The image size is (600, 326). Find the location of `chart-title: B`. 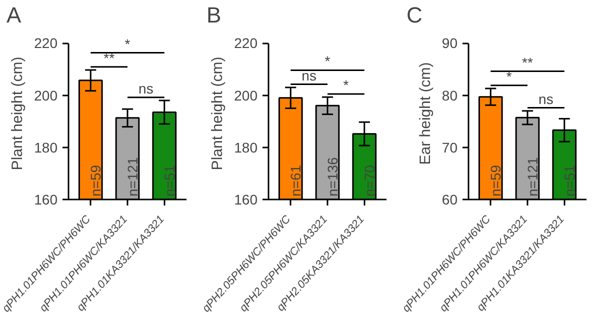

chart-title: B is located at coordinates (214, 15).